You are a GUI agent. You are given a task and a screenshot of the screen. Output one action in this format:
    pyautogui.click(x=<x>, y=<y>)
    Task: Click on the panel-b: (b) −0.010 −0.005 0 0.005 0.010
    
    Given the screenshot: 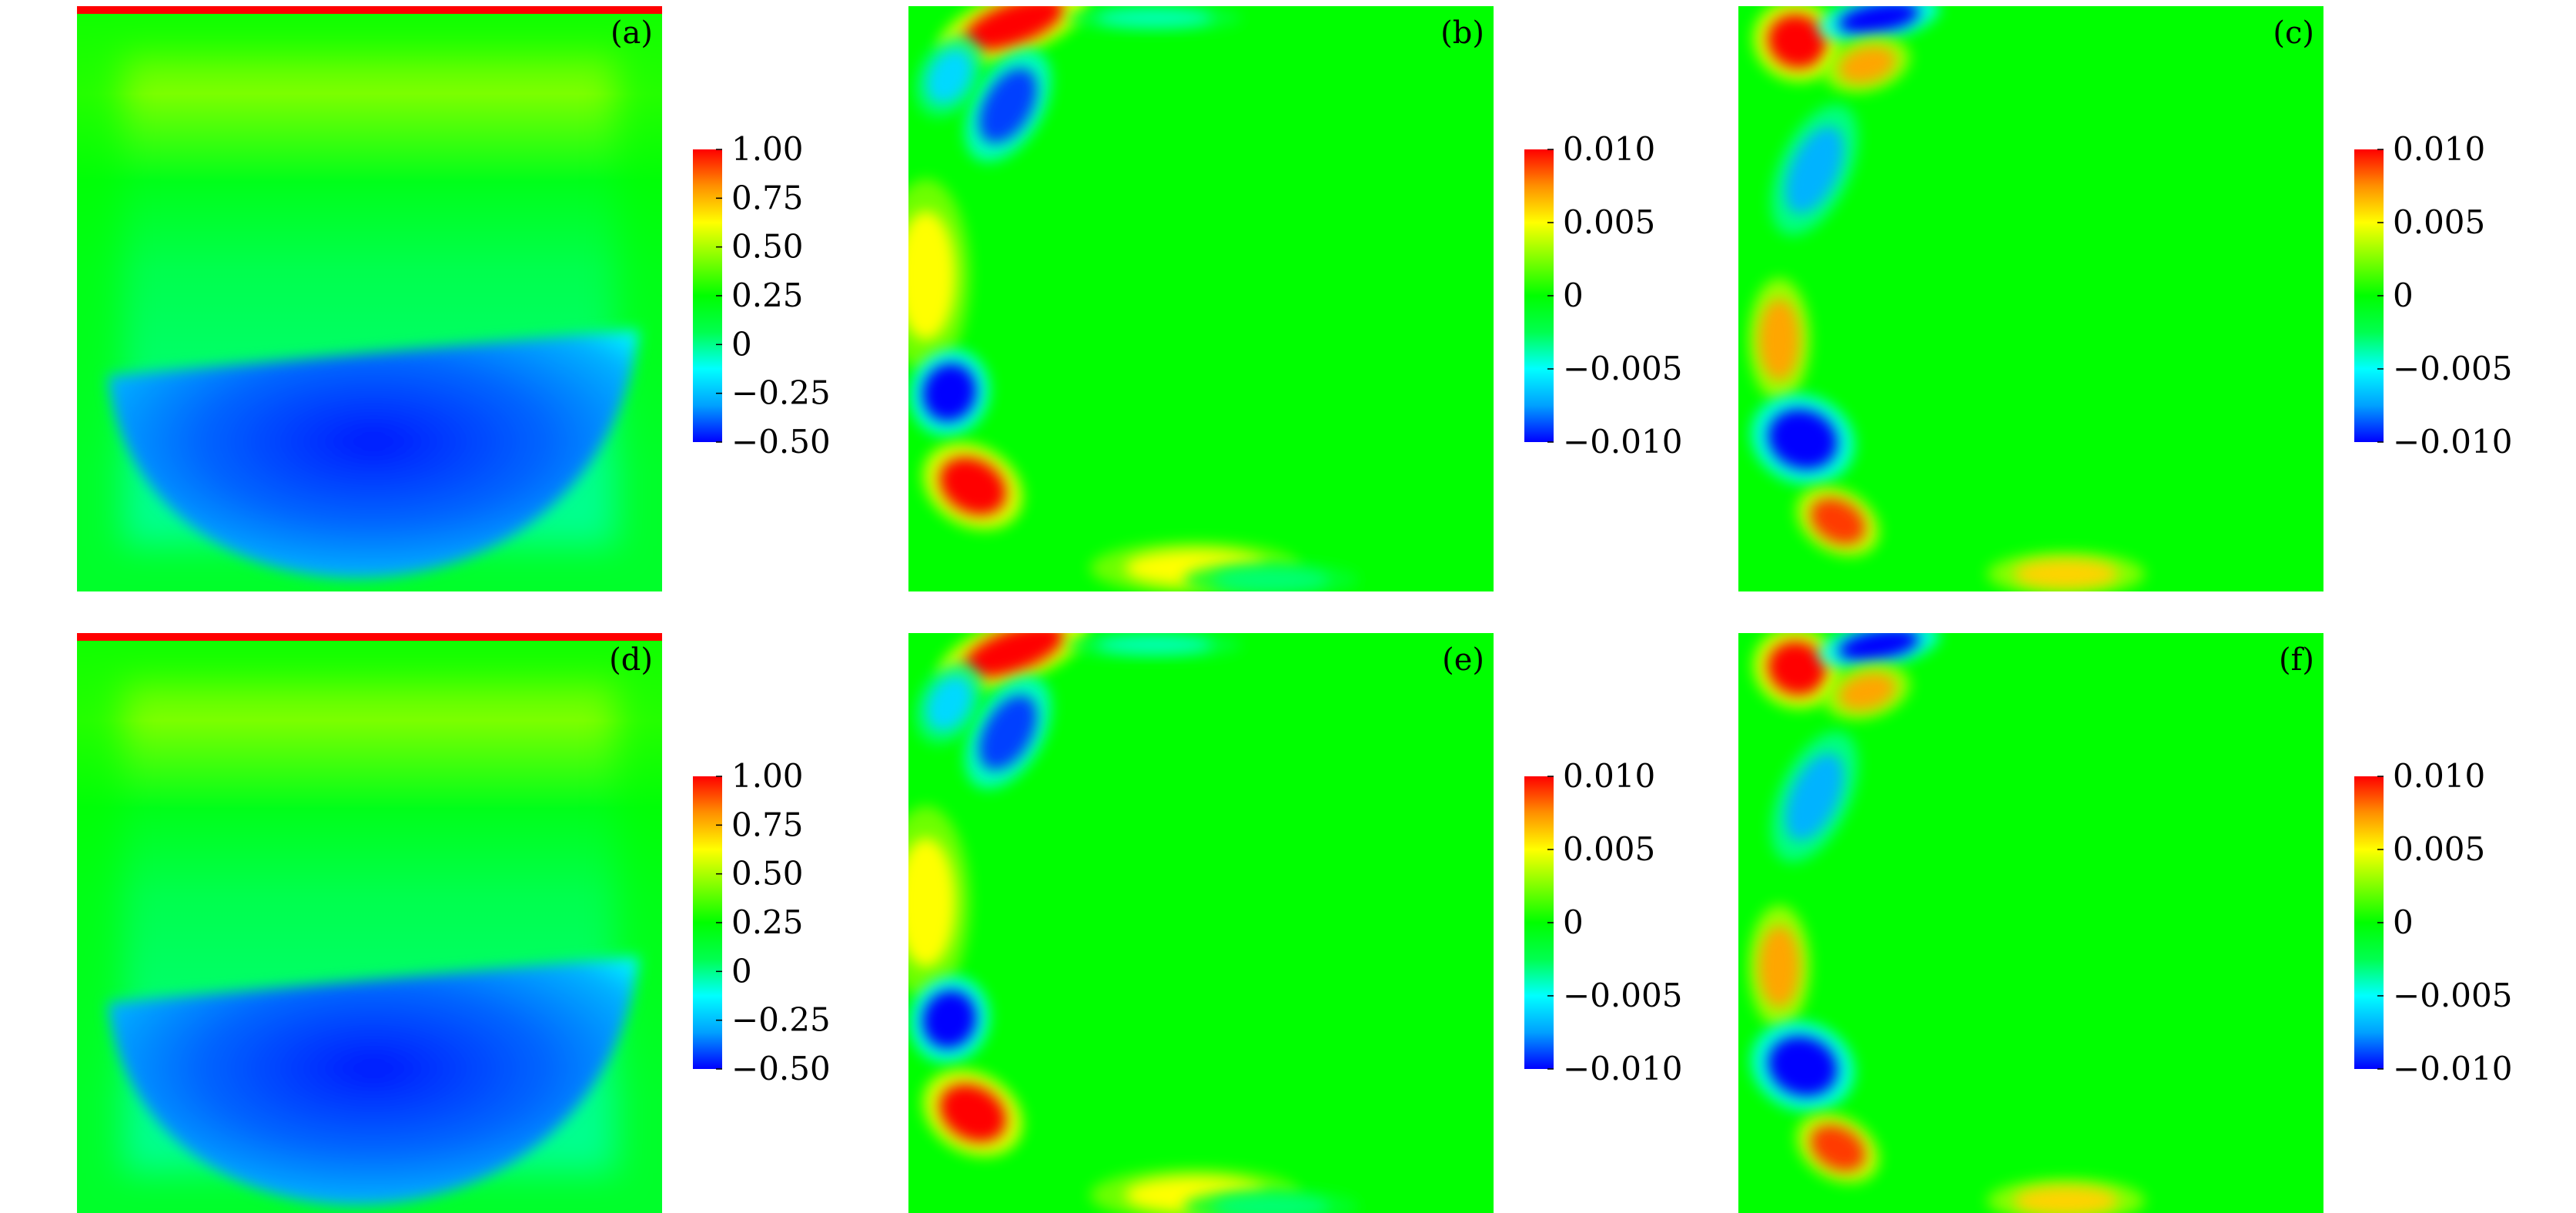 What is the action you would take?
    pyautogui.click(x=1295, y=298)
    